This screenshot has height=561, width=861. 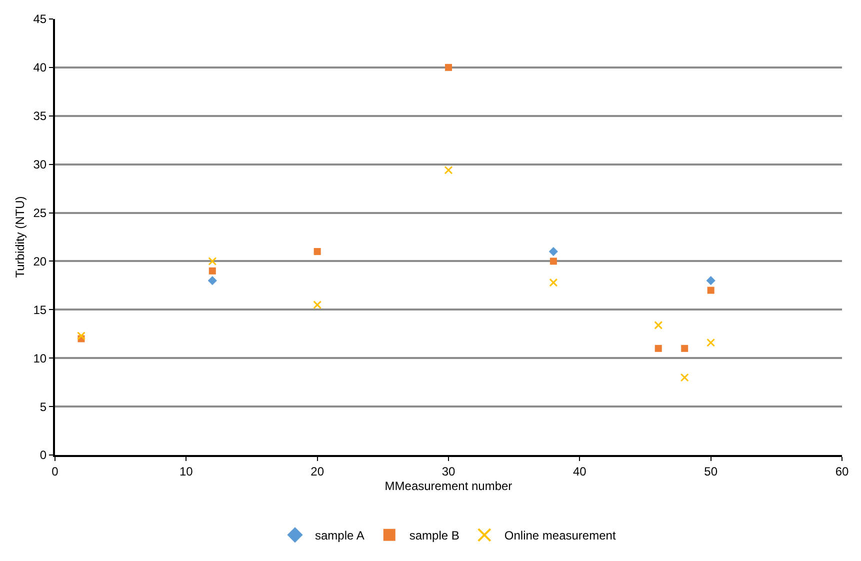 I want to click on y-tick-label: 5, so click(x=43, y=407).